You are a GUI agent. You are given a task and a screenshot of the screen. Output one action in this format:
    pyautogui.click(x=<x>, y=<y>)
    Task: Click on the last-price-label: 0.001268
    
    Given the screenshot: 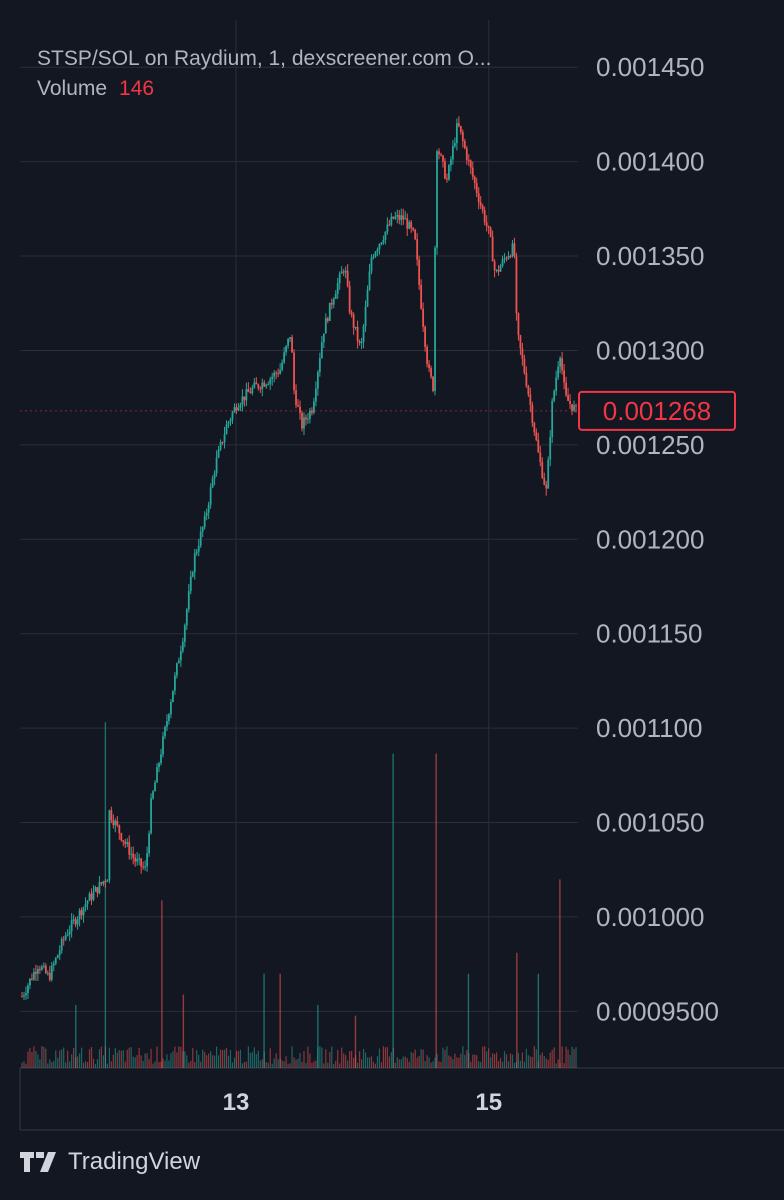 What is the action you would take?
    pyautogui.click(x=657, y=411)
    